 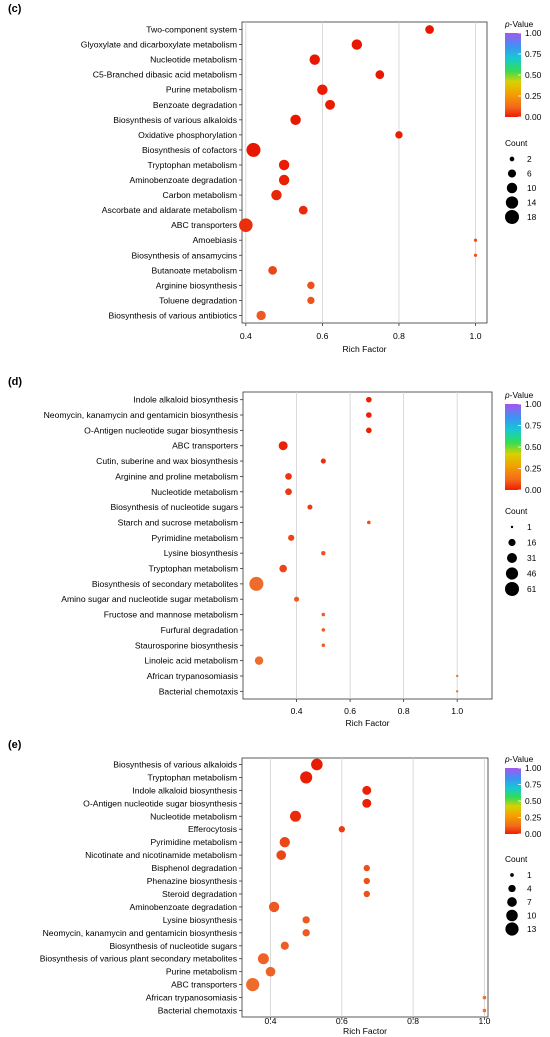 I want to click on category-label: Aminobenzoate degradation, so click(x=183, y=180).